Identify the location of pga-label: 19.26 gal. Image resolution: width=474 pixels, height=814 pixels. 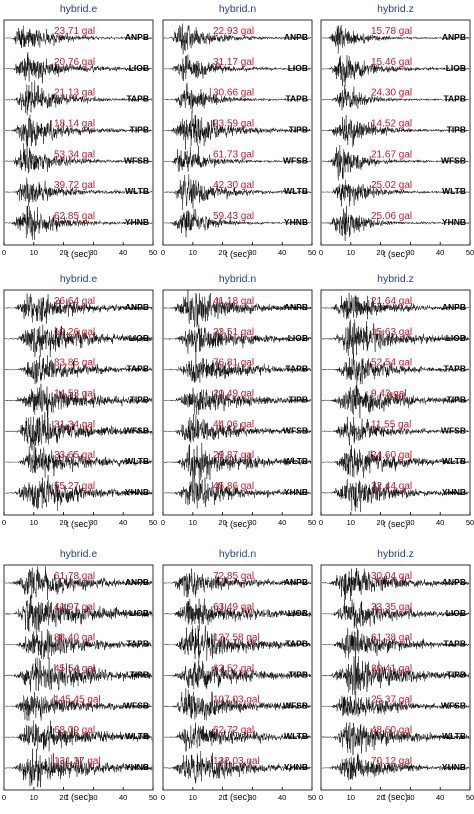
(74, 332).